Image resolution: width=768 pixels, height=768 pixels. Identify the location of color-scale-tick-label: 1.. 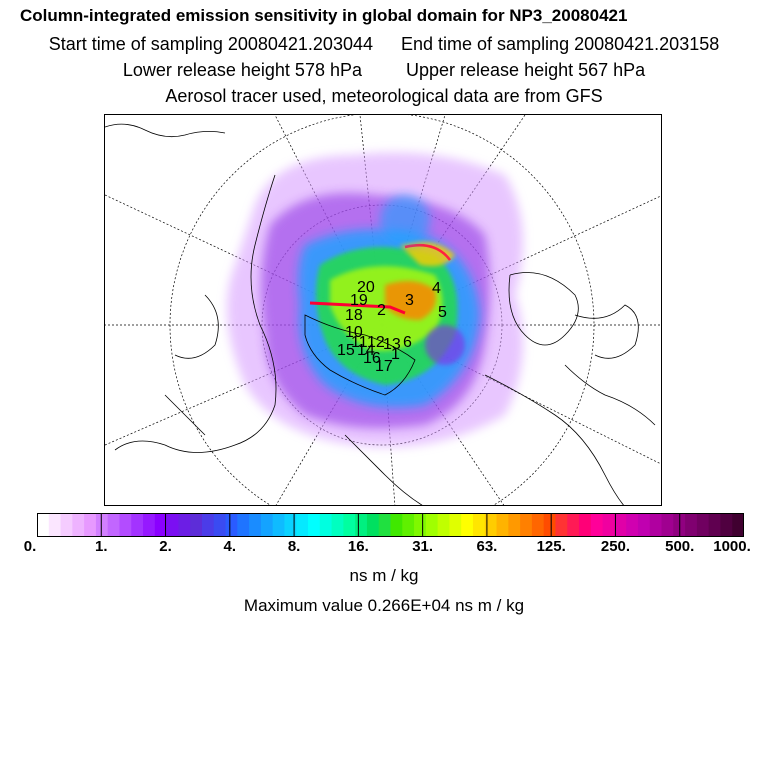
(101, 546).